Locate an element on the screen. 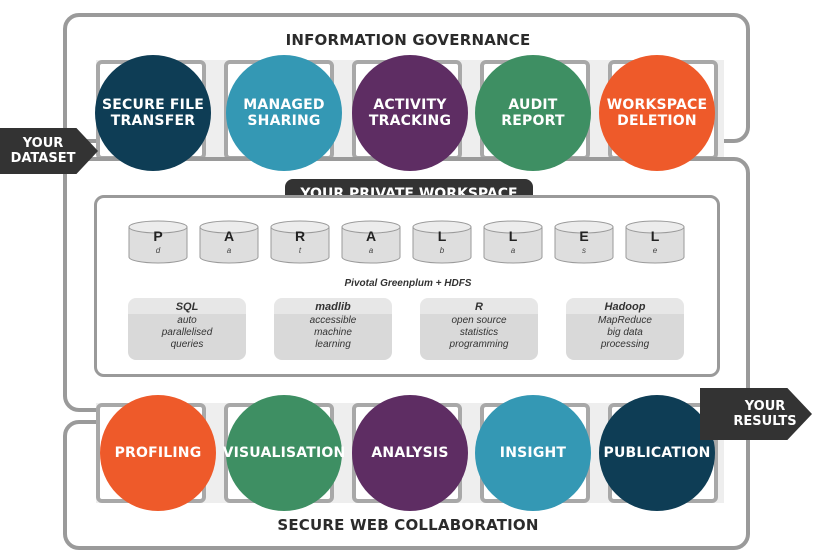  your-dataset-arrow: YOUR DATASET is located at coordinates (49, 151).